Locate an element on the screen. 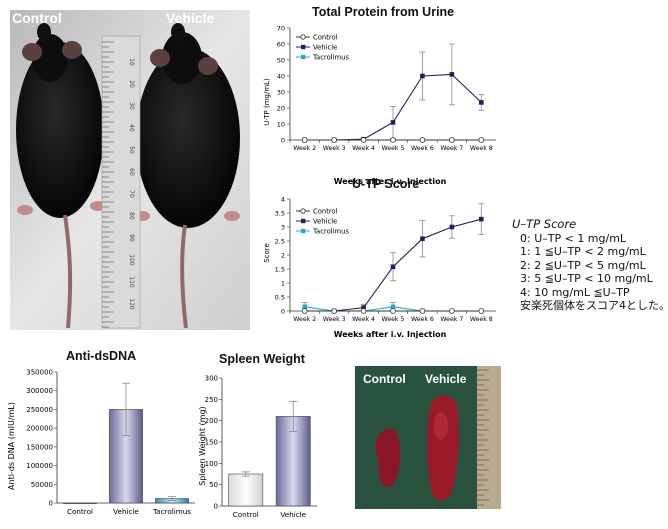 This screenshot has height=529, width=668. dsdna-ylabel: Anti-ds DNA (mIU/mL) is located at coordinates (11, 446).